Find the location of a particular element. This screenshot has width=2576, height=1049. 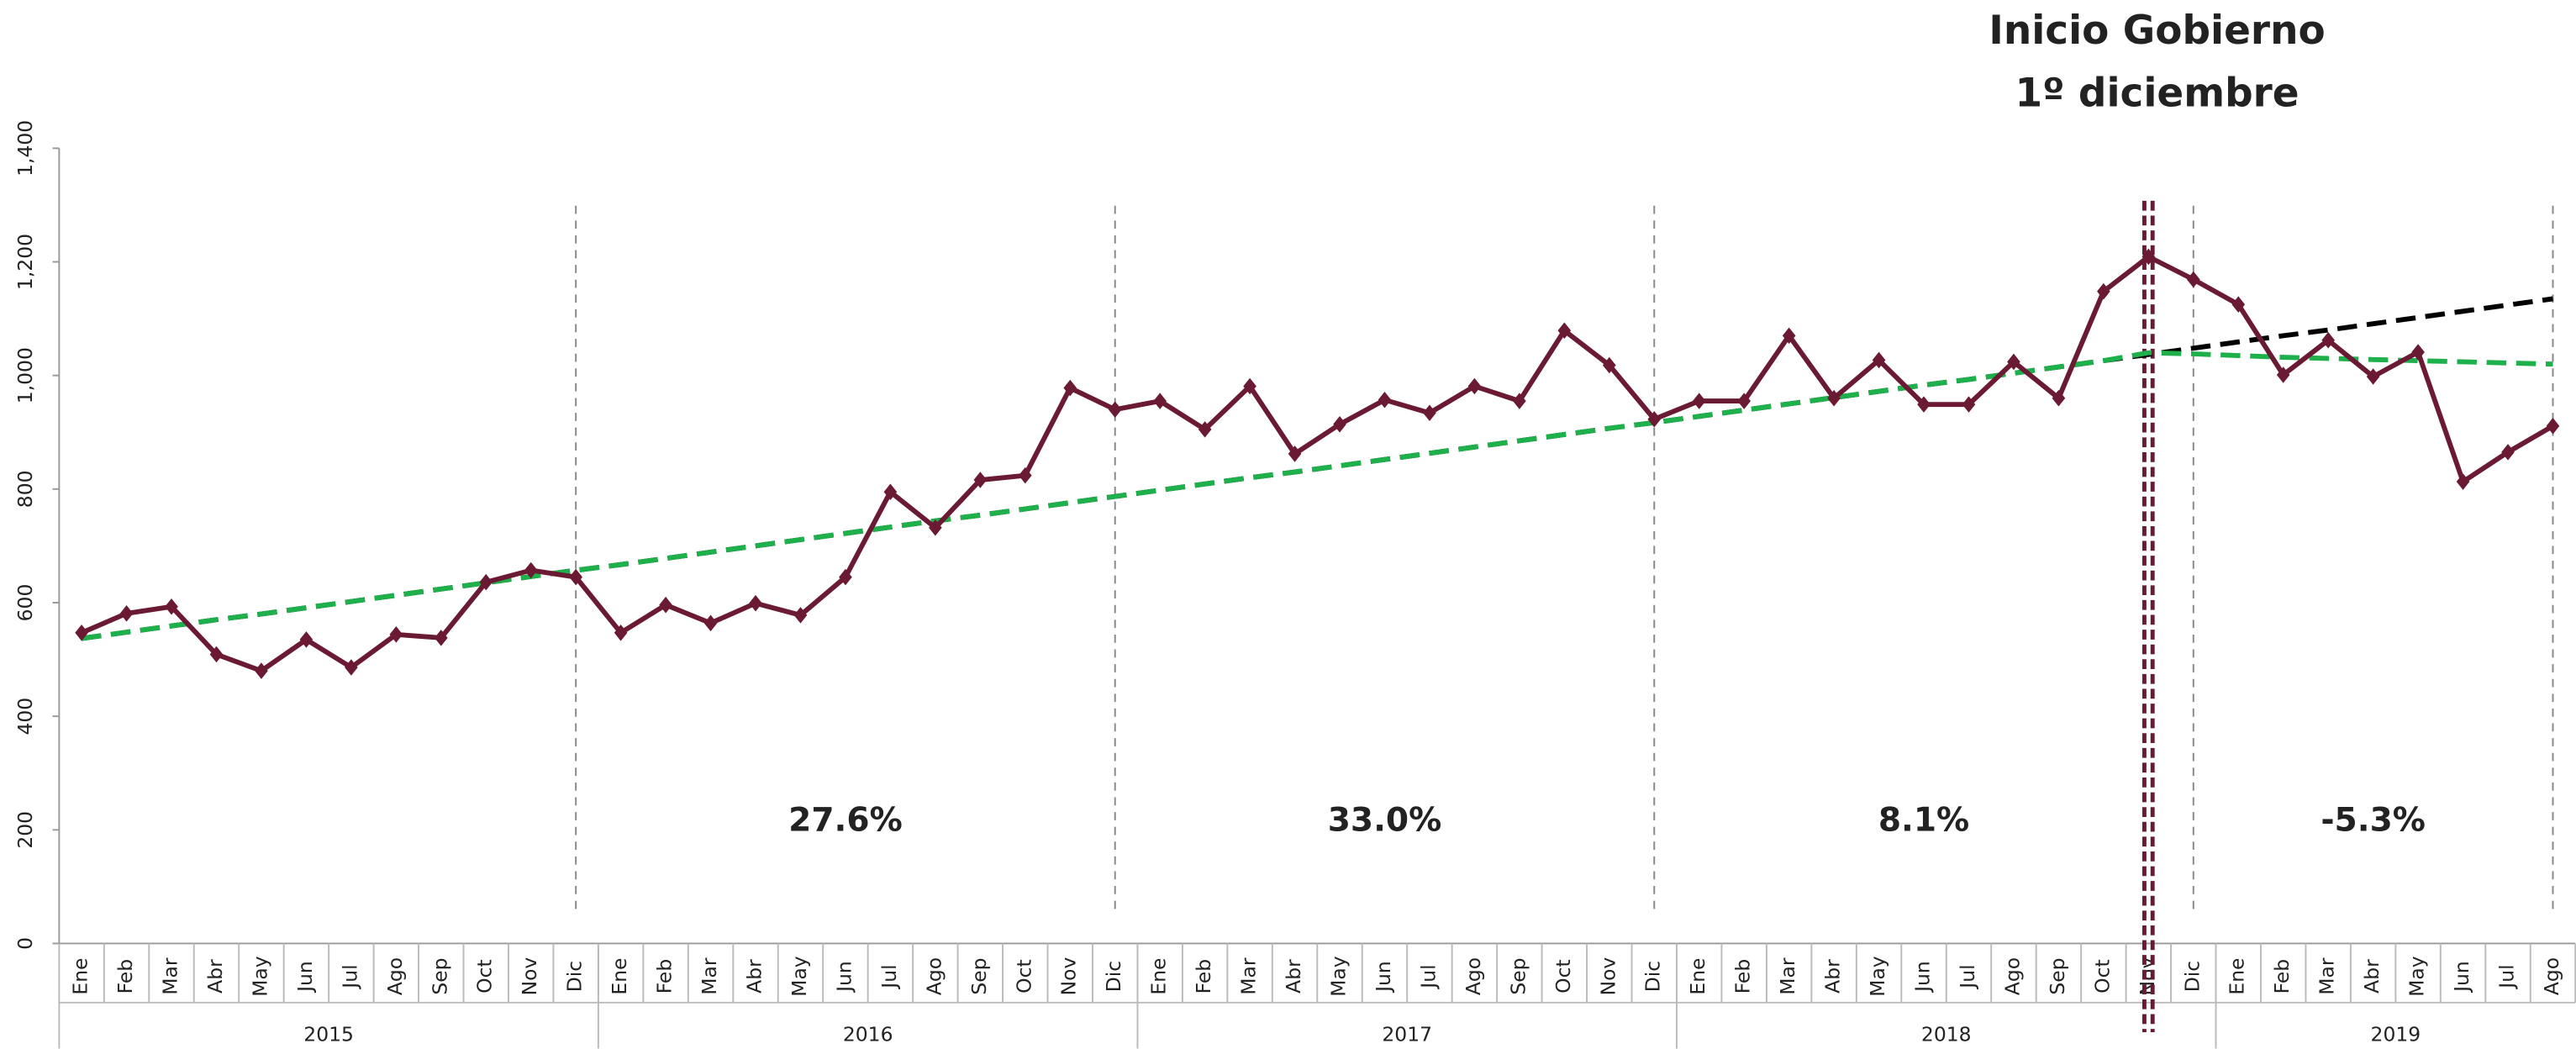

y-tick-label: 1,200 is located at coordinates (25, 262).